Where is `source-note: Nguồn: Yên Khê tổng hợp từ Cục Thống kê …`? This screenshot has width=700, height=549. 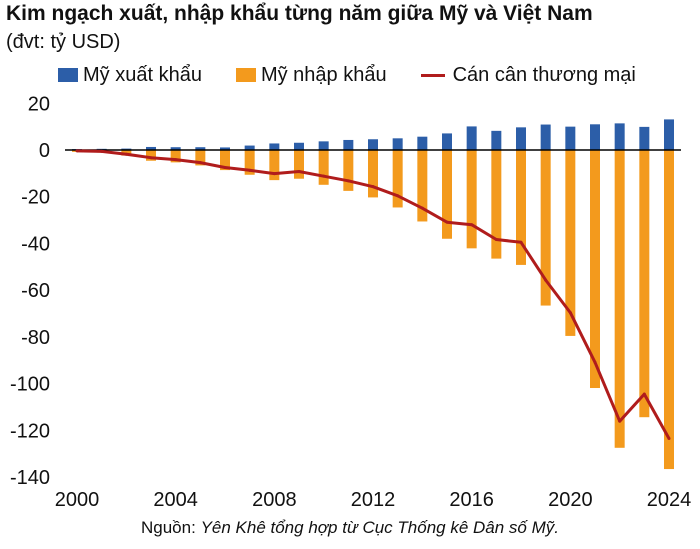
source-note: Nguồn: Yên Khê tổng hợp từ Cục Thống kê … is located at coordinates (350, 528).